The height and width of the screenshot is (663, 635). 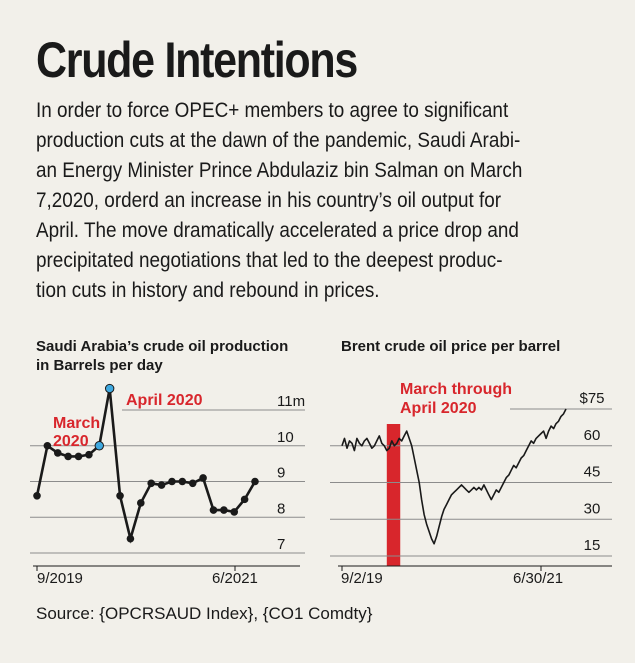 What do you see at coordinates (393, 495) in the screenshot?
I see `march-april-band` at bounding box center [393, 495].